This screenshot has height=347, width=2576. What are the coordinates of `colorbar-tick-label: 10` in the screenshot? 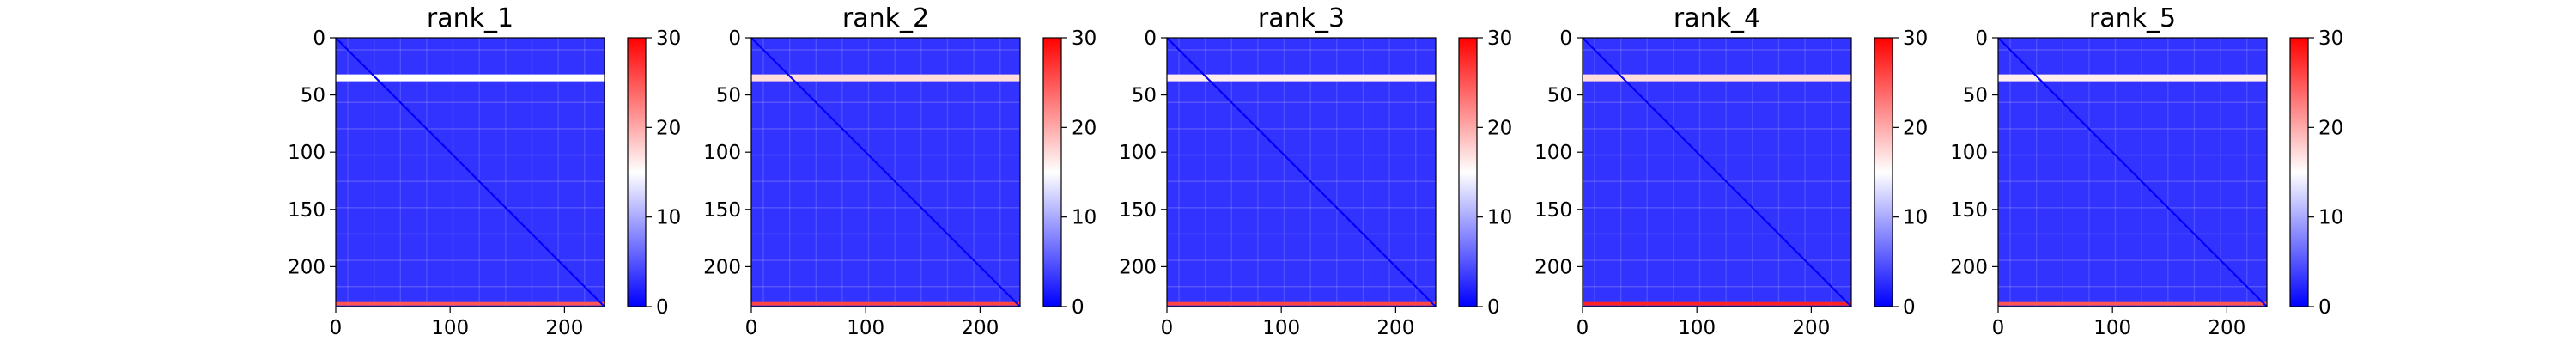 It's located at (1499, 218).